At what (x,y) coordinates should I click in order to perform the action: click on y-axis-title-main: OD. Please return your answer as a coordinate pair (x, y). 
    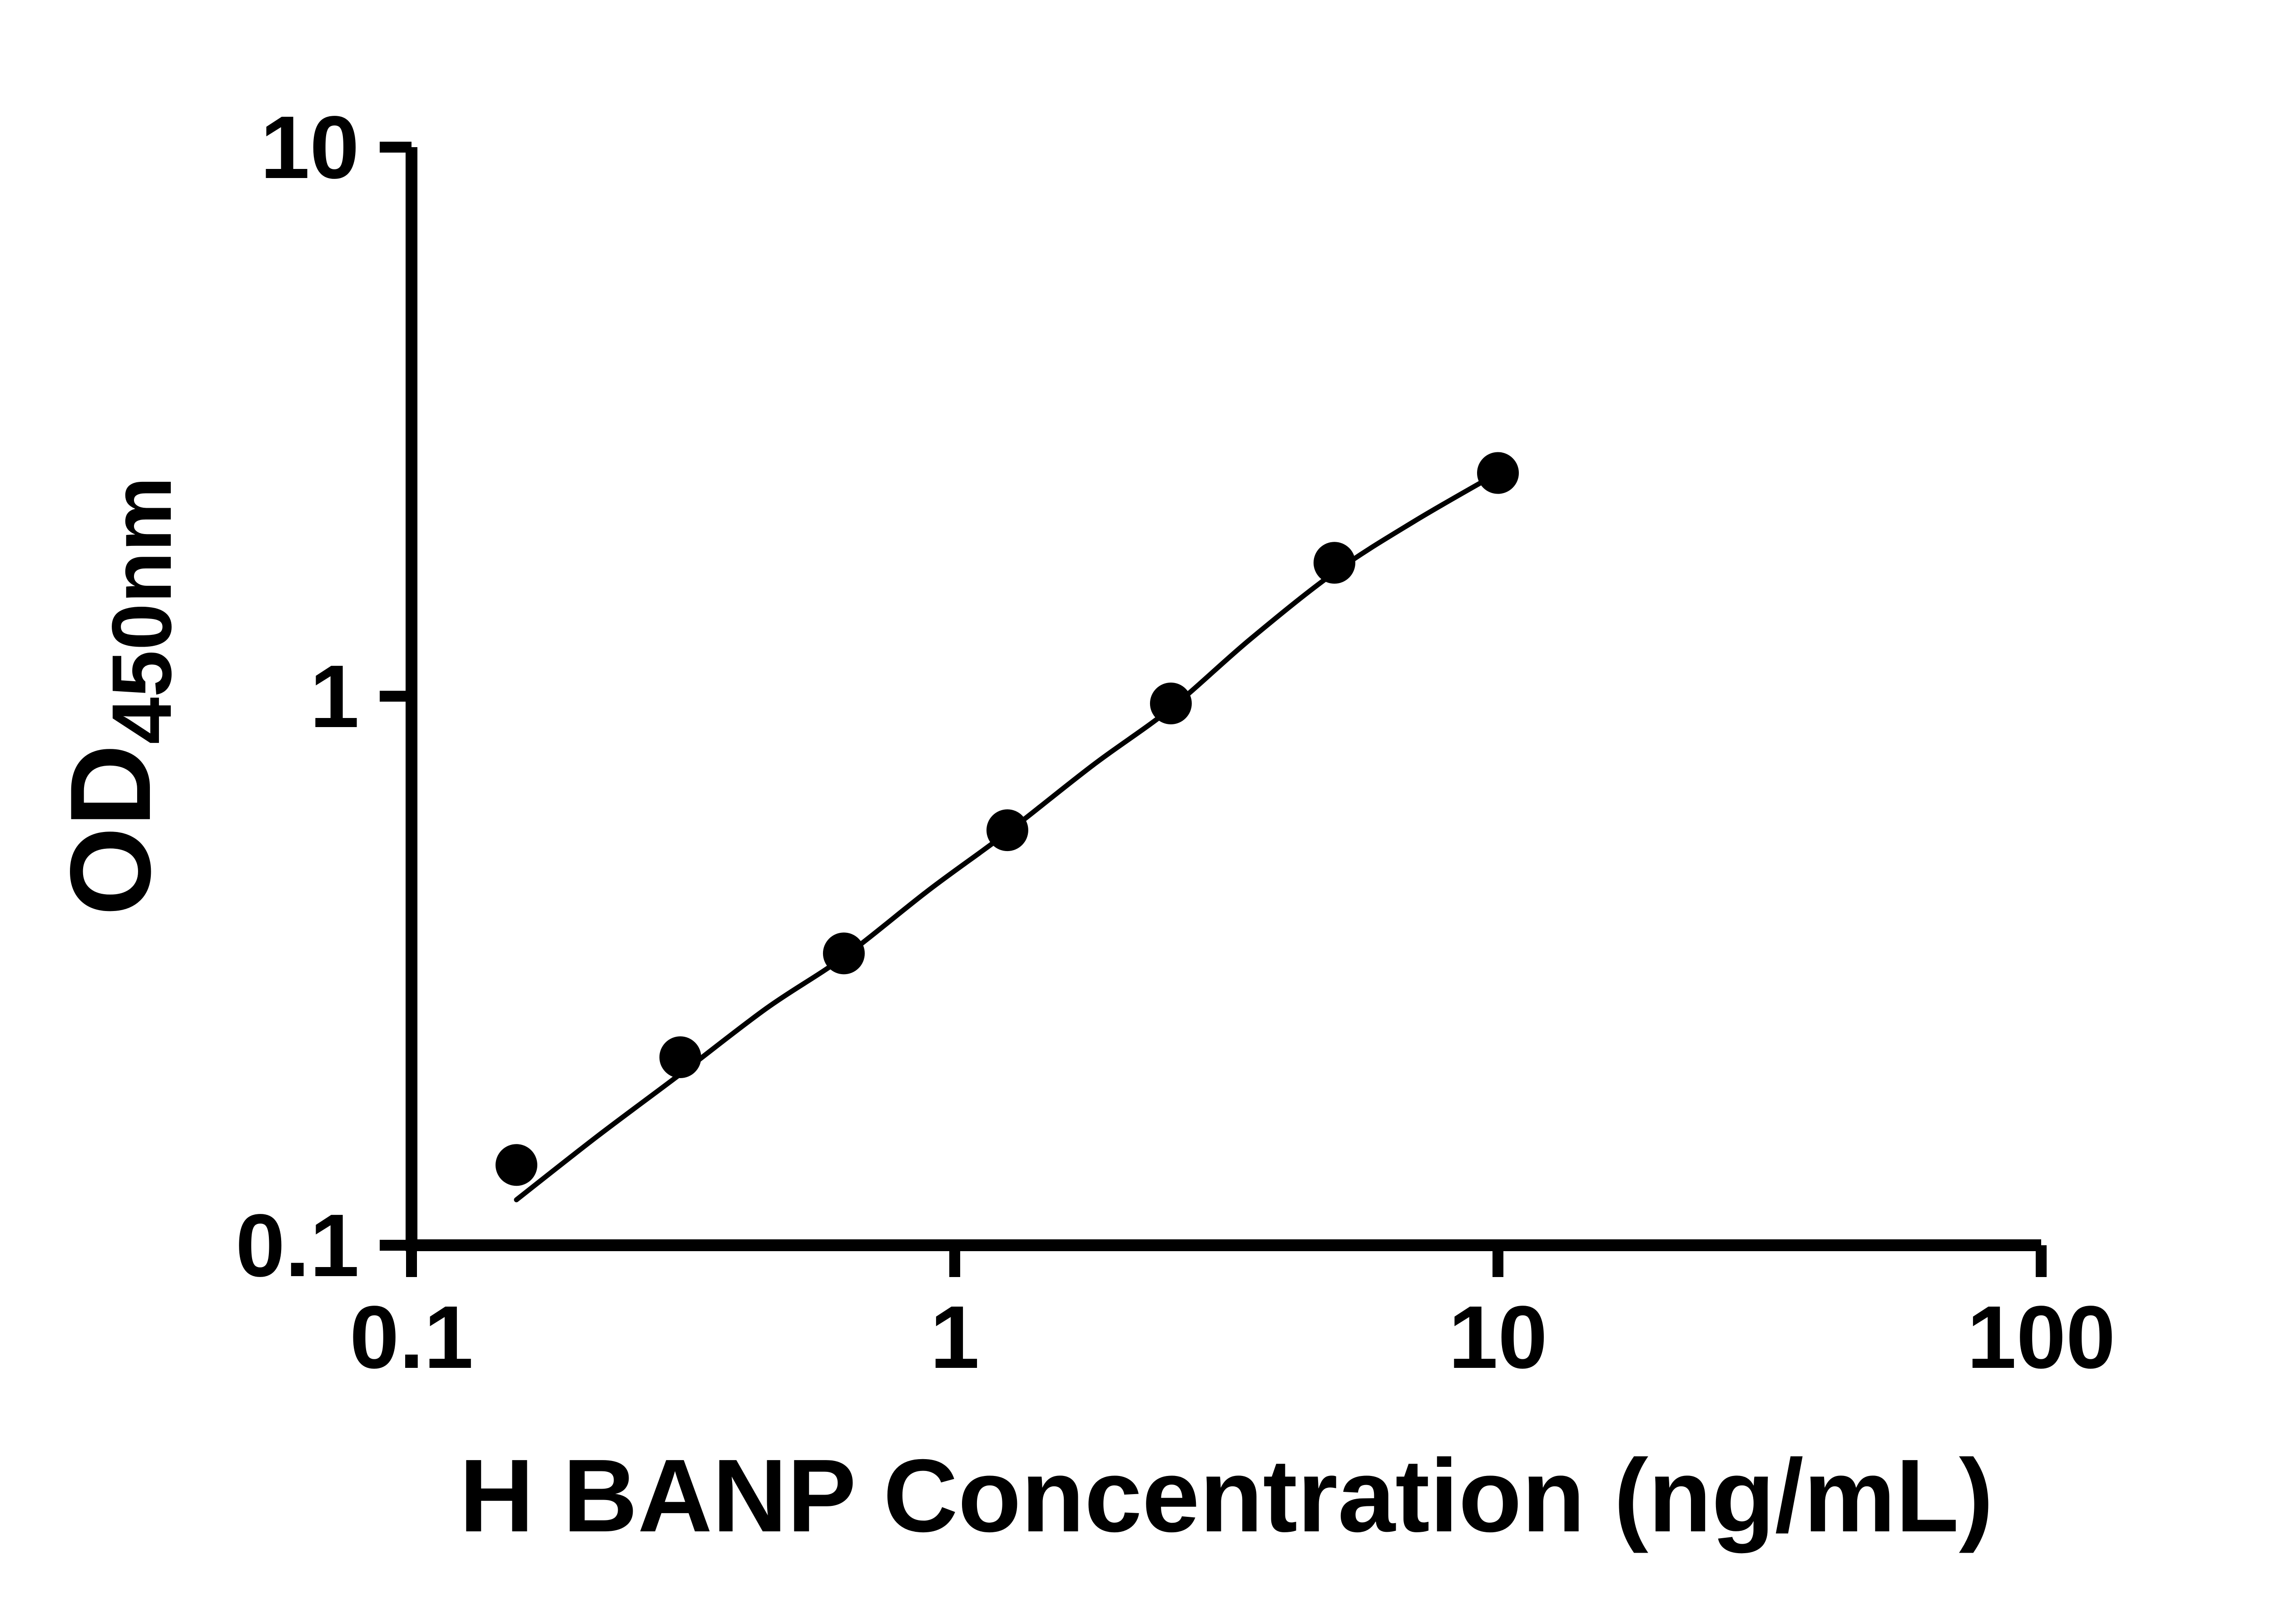
    Looking at the image, I should click on (110, 830).